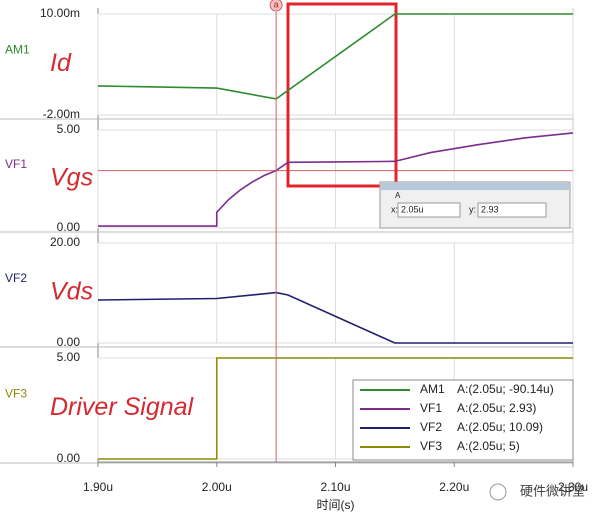  Describe the element at coordinates (16, 394) in the screenshot. I see `series-name: VF3` at that location.